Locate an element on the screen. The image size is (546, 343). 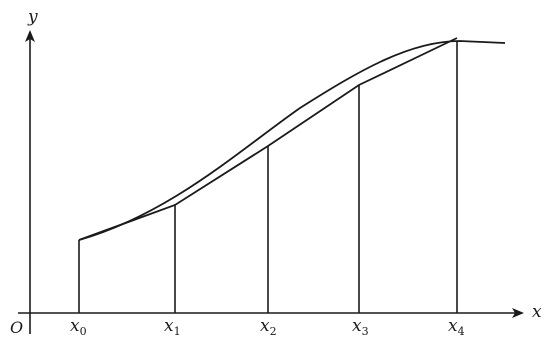
tick-label-x3: x3 is located at coordinates (360, 327).